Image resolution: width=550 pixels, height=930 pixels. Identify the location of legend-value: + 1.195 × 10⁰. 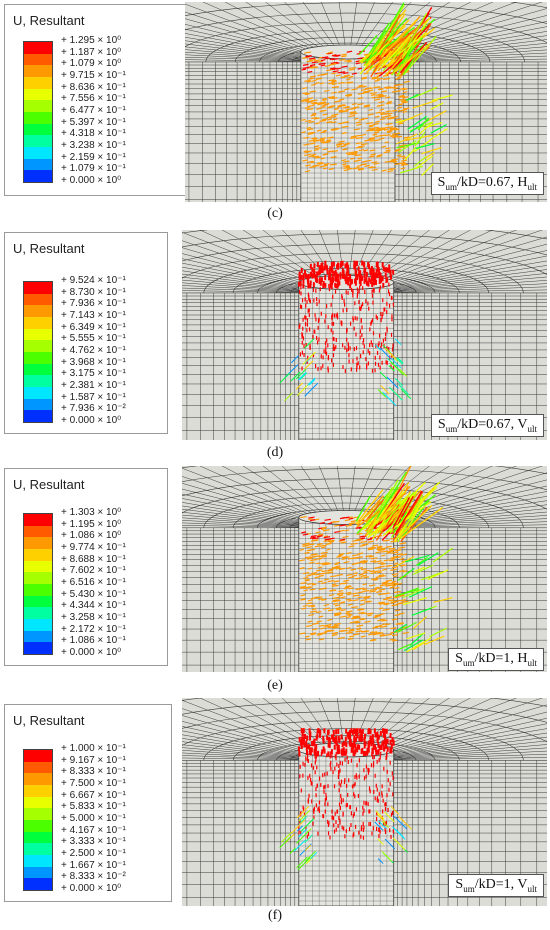
(91, 524).